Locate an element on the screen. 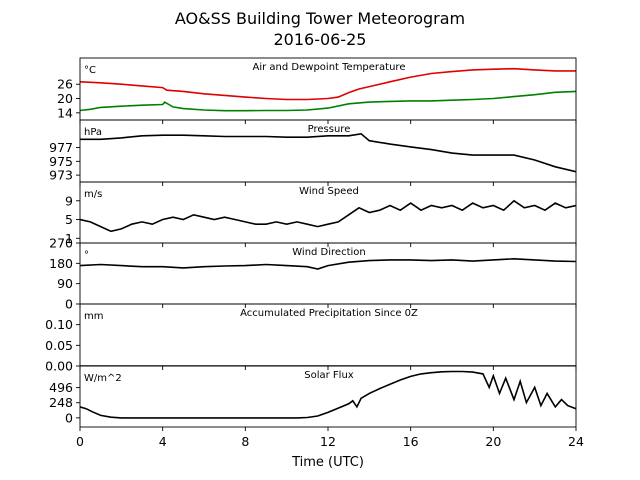 This screenshot has width=640, height=480. y-tick-label: 248 is located at coordinates (61, 402).